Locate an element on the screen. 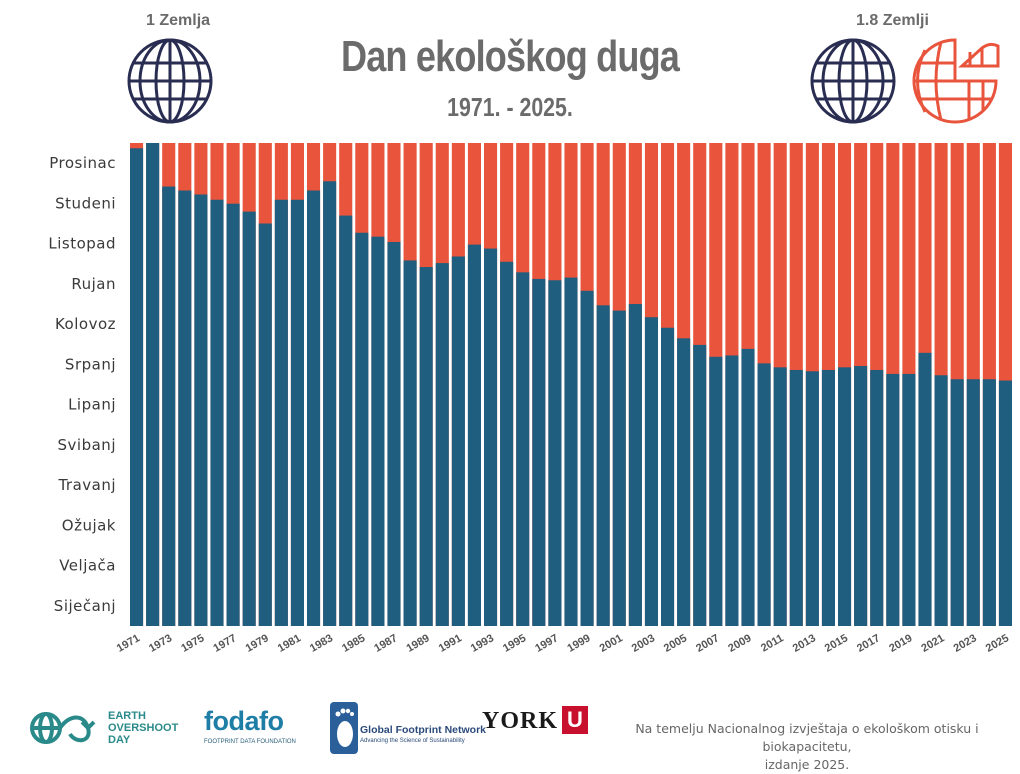 Image resolution: width=1020 pixels, height=774 pixels. bar-2025 is located at coordinates (1005, 503).